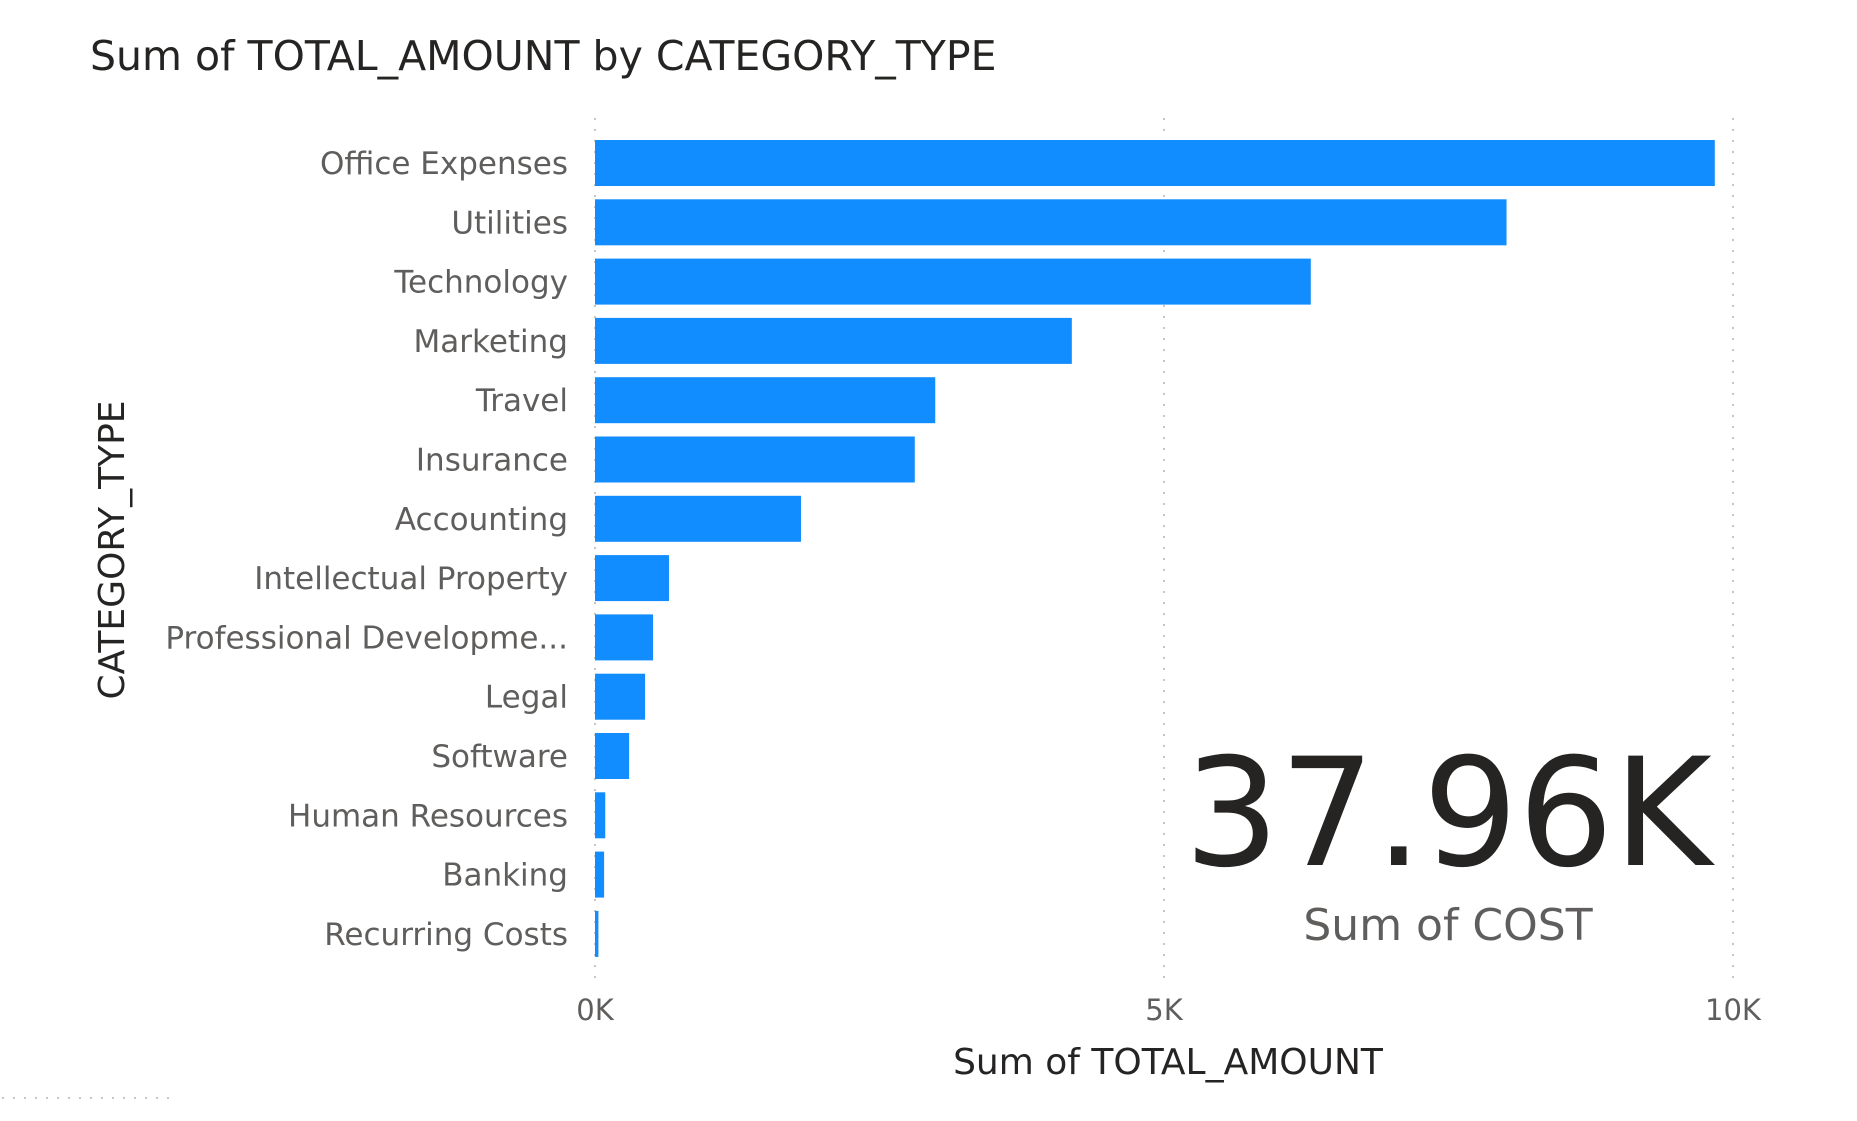 This screenshot has width=1857, height=1121. I want to click on x-tick-label: 5K, so click(1164, 1010).